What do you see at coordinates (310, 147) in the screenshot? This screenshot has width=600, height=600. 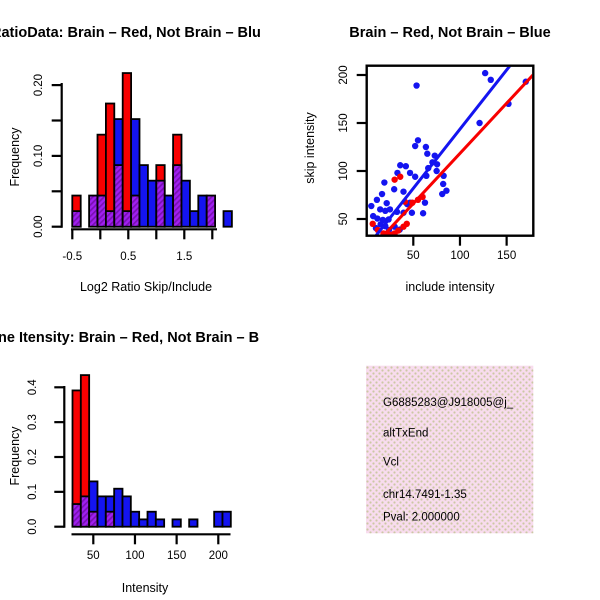 I see `scatter-ylabel: skip intensity` at bounding box center [310, 147].